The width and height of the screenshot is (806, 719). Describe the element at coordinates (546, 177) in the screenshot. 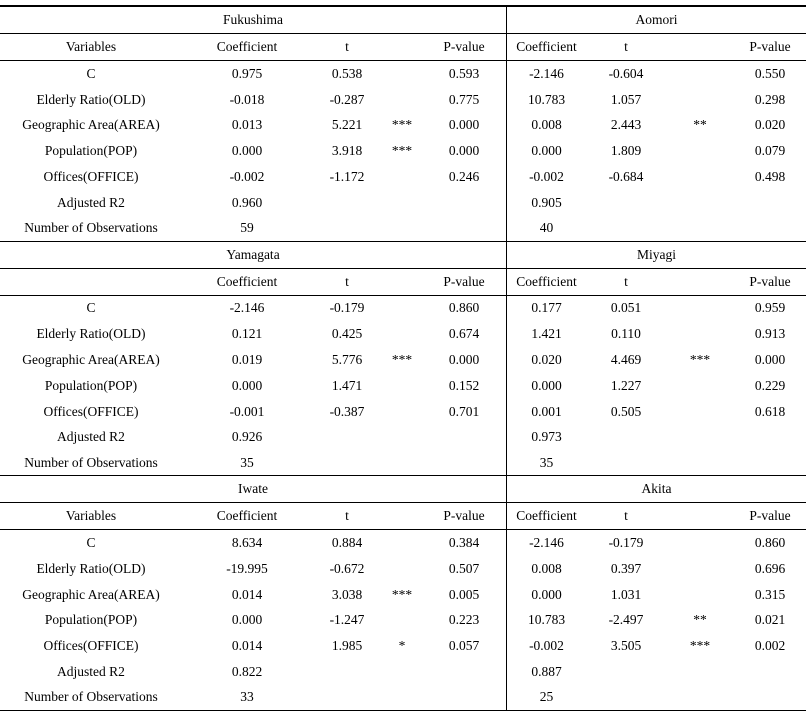

I see `cell-coefficient-right: -0.002` at that location.